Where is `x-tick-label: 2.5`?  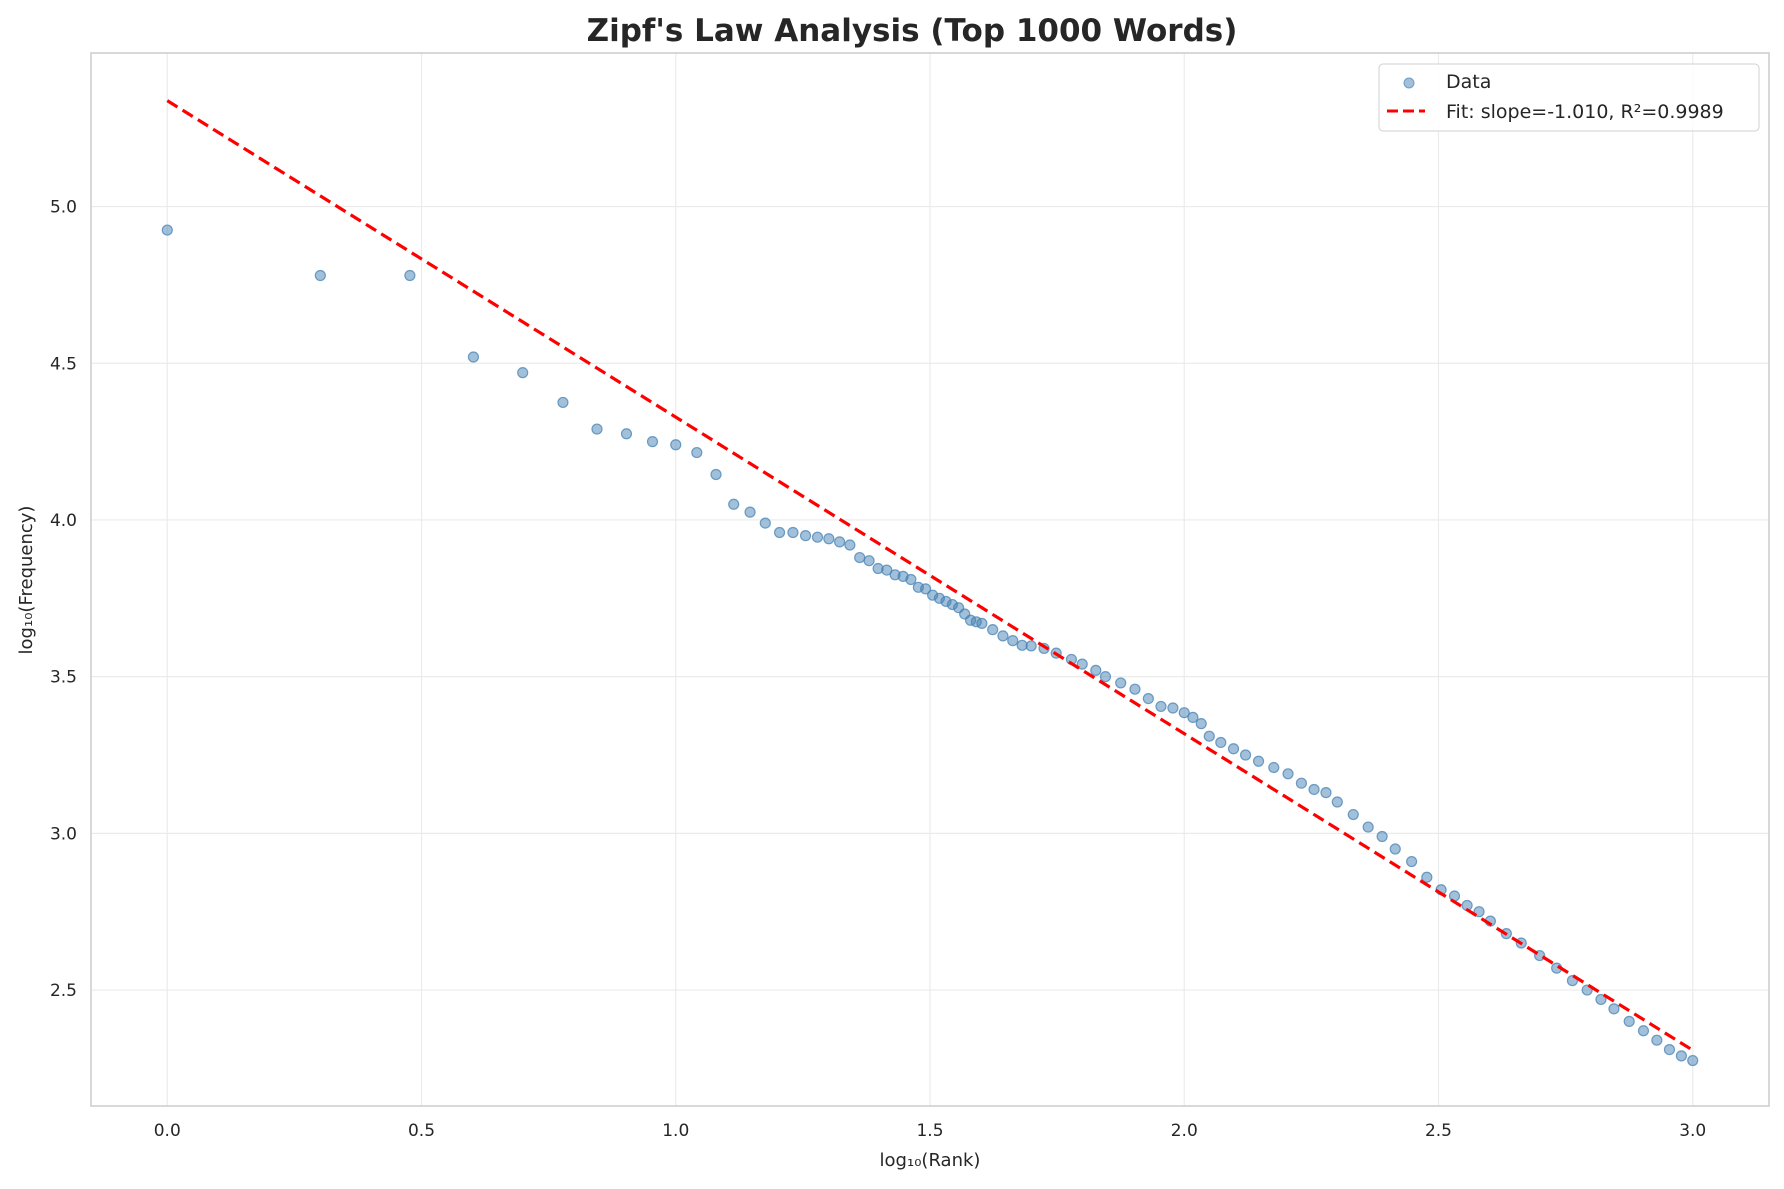
x-tick-label: 2.5 is located at coordinates (1438, 1131).